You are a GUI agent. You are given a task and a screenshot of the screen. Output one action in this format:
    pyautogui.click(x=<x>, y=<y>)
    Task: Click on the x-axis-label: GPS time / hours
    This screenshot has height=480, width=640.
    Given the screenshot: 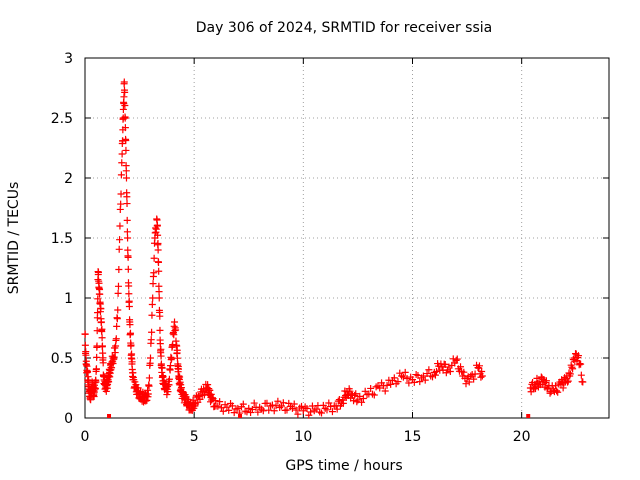 What is the action you would take?
    pyautogui.click(x=343, y=466)
    